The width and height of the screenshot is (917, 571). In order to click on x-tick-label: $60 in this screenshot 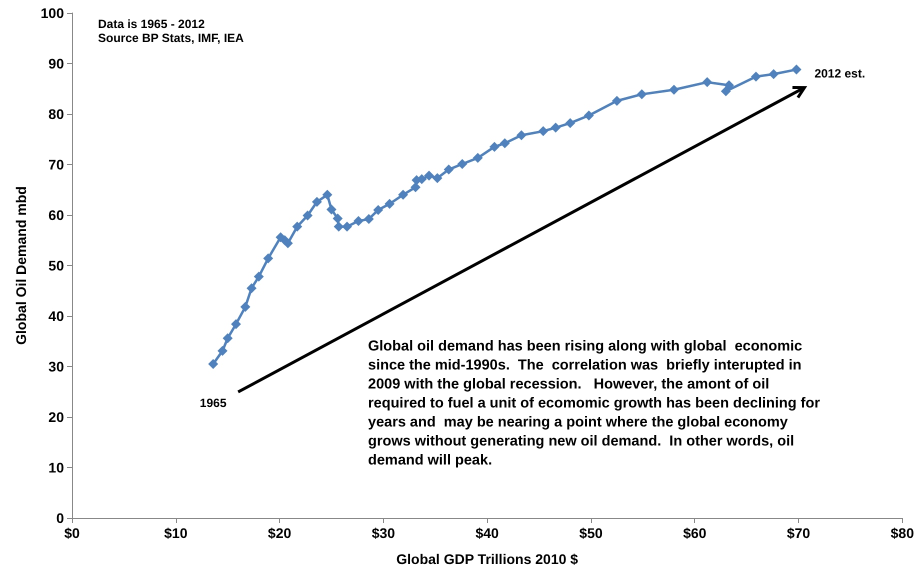, I will do `click(695, 533)`.